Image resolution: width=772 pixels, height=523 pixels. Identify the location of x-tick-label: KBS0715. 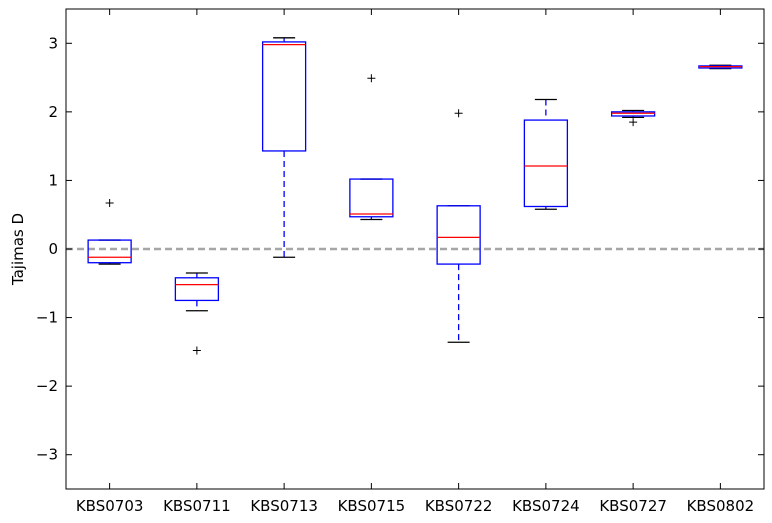
(372, 506).